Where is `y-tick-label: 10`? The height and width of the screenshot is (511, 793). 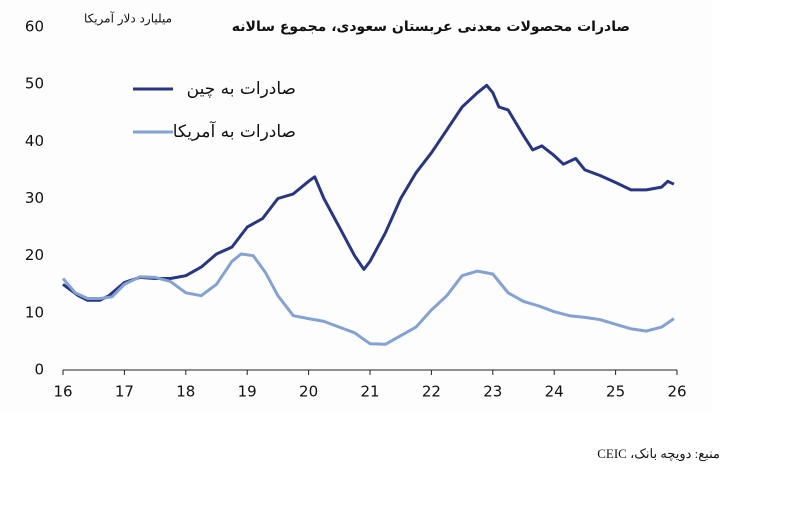
y-tick-label: 10 is located at coordinates (34, 312).